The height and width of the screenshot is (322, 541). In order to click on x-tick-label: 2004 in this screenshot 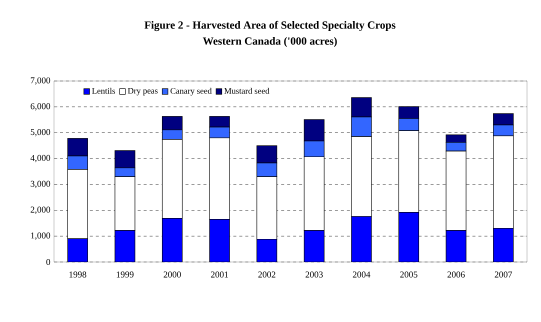, I will do `click(361, 275)`.